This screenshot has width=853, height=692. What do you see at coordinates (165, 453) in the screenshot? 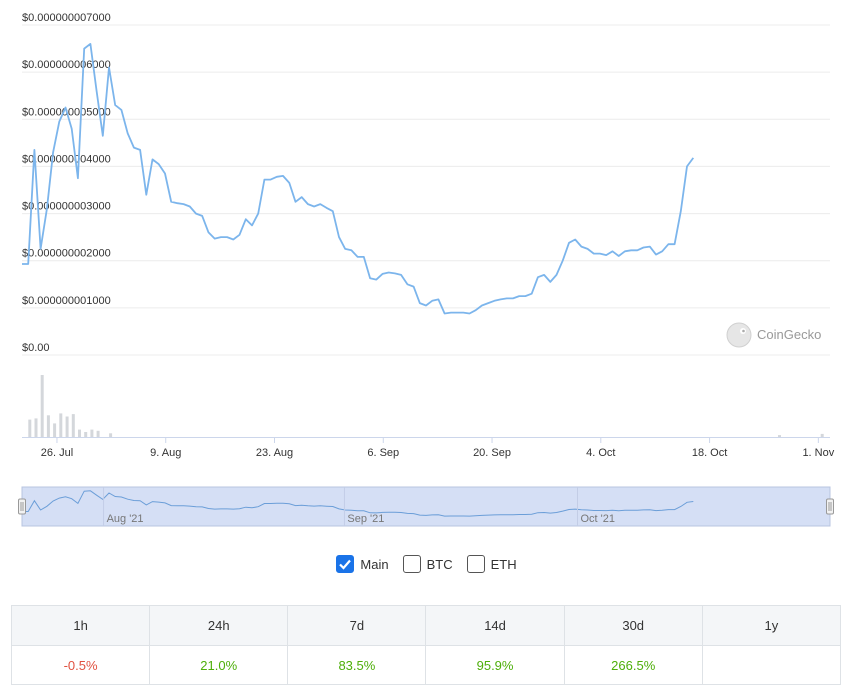
I see `x-tick-label: 9. Aug` at bounding box center [165, 453].